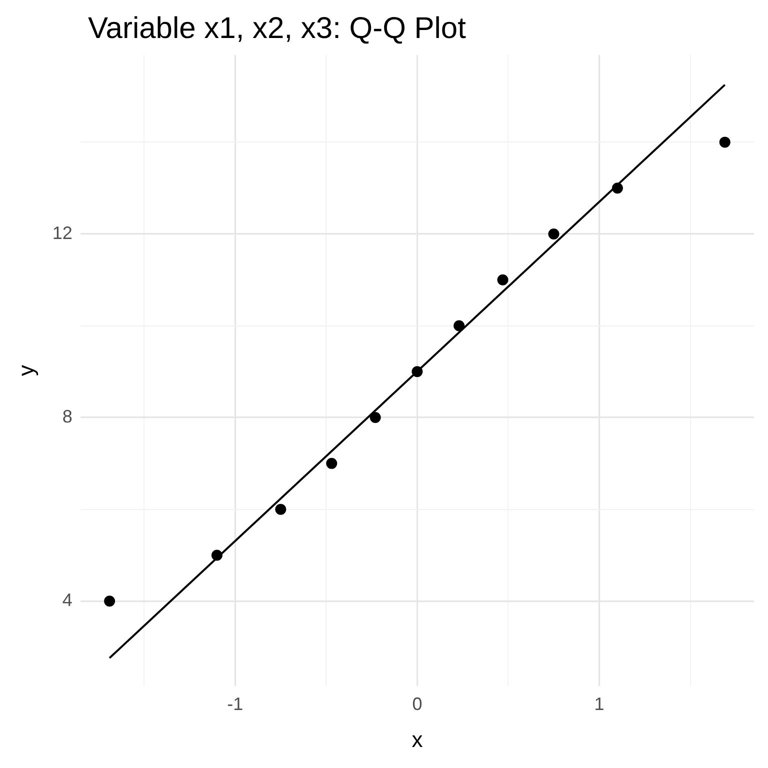 This screenshot has width=768, height=768. Describe the element at coordinates (25, 370) in the screenshot. I see `y-axis-title: y` at that location.